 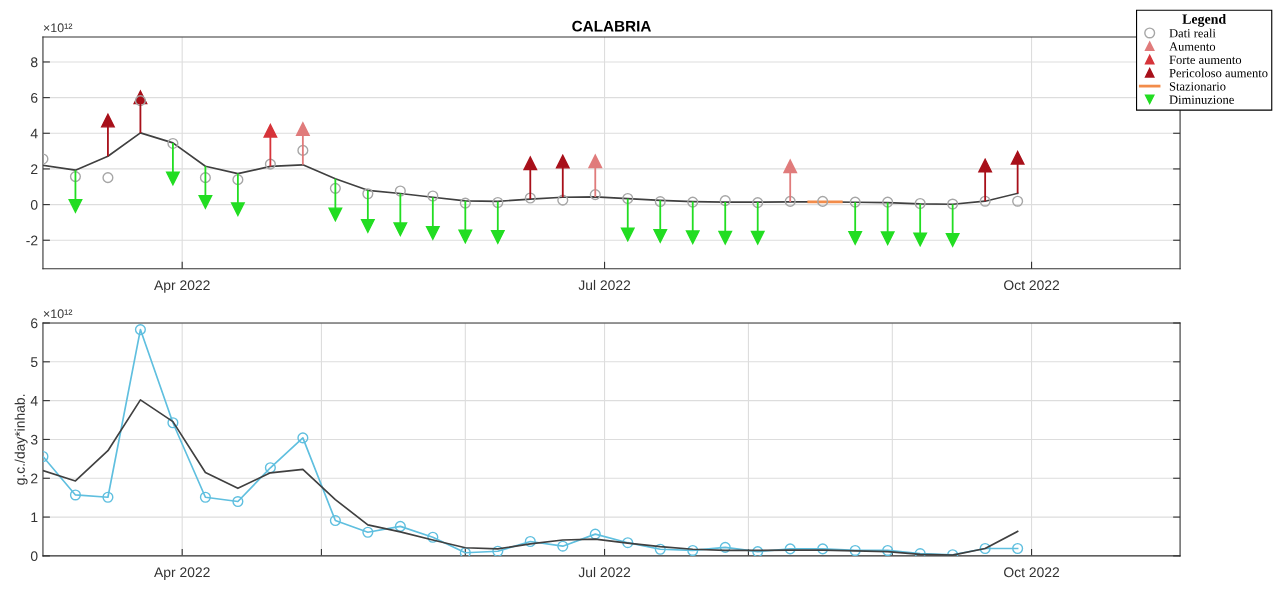 I want to click on legend-label: Forte aumento, so click(x=1205, y=60).